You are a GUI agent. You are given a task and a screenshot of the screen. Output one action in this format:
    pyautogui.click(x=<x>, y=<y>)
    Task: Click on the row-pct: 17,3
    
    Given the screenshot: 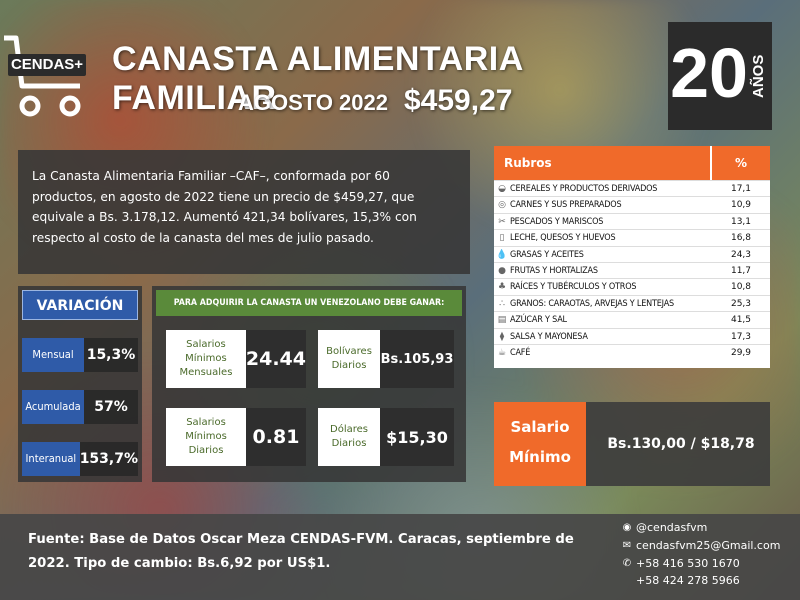 What is the action you would take?
    pyautogui.click(x=740, y=336)
    